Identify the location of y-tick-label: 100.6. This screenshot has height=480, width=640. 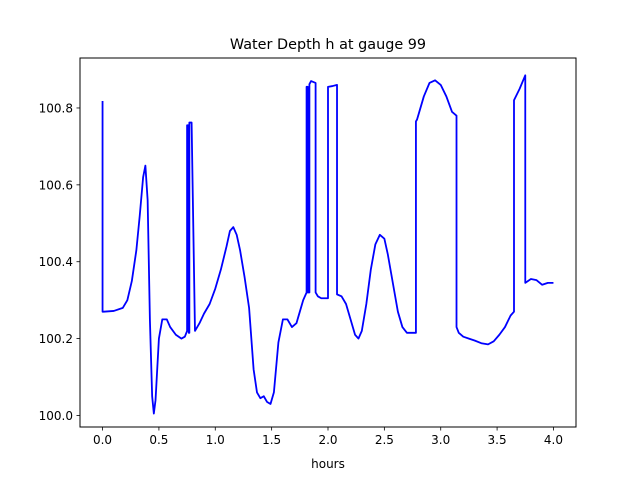
(56, 185).